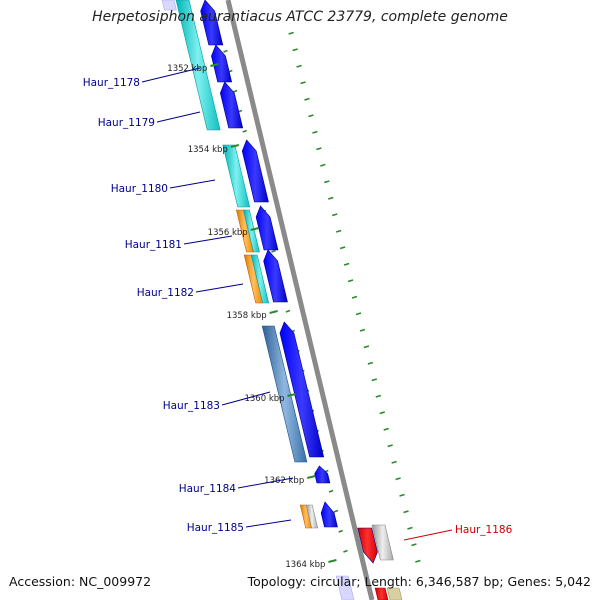 The width and height of the screenshot is (600, 600). I want to click on gene-label: Haur_1180, so click(139, 189).